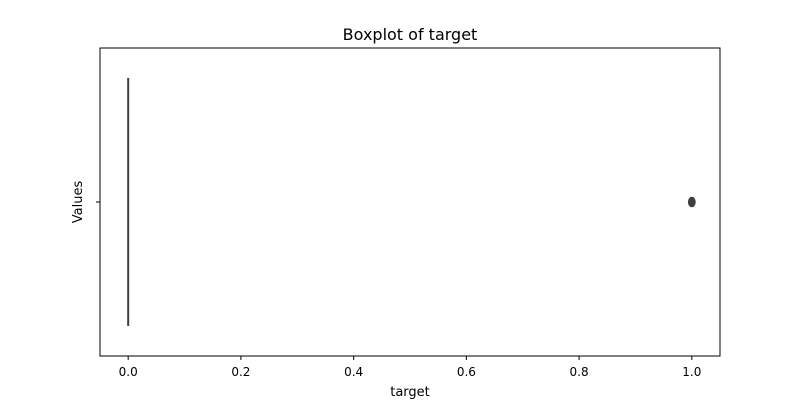 The image size is (800, 400). I want to click on chart-title: Boxplot of target, so click(410, 34).